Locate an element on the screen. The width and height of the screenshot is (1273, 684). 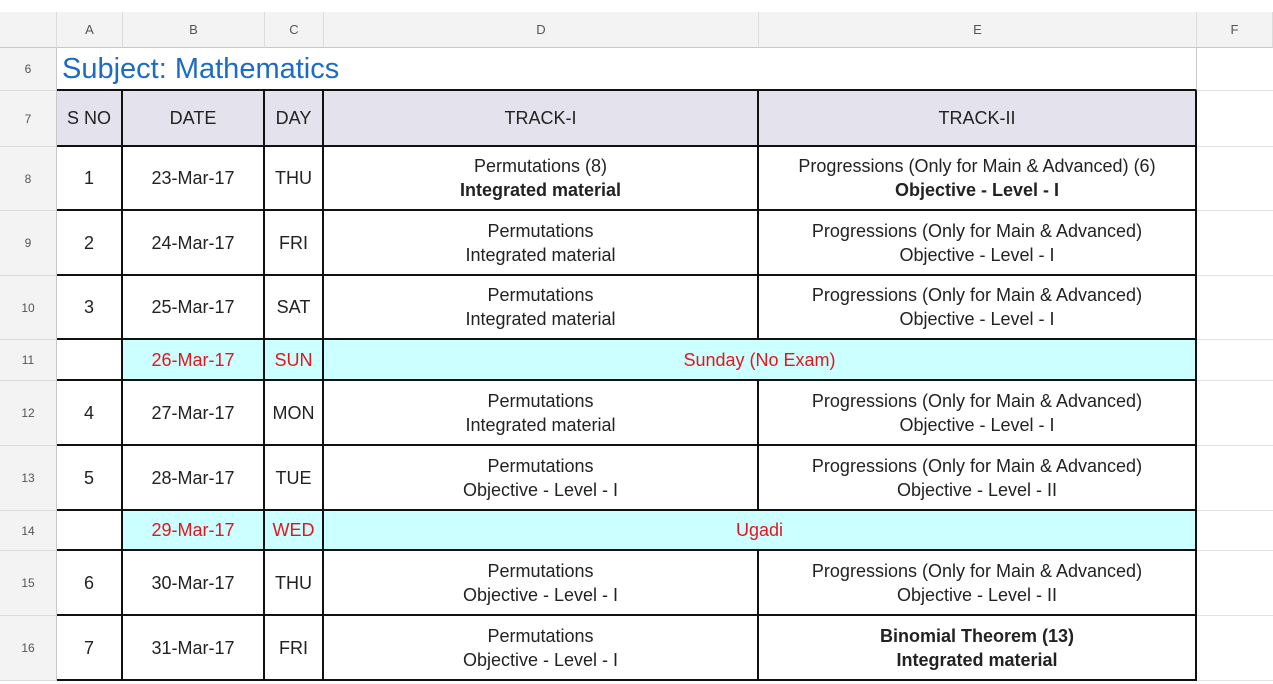
cell-f6 is located at coordinates (1235, 69).